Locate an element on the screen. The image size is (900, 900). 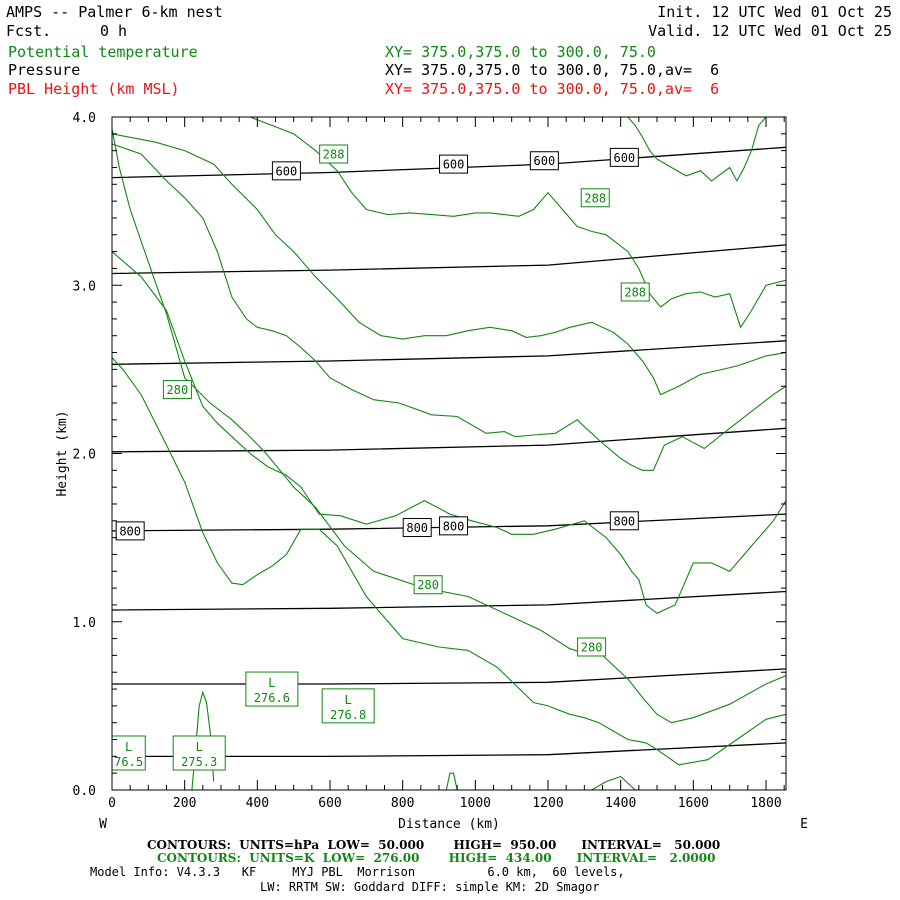
forecast-label: Fcst. is located at coordinates (29, 31).